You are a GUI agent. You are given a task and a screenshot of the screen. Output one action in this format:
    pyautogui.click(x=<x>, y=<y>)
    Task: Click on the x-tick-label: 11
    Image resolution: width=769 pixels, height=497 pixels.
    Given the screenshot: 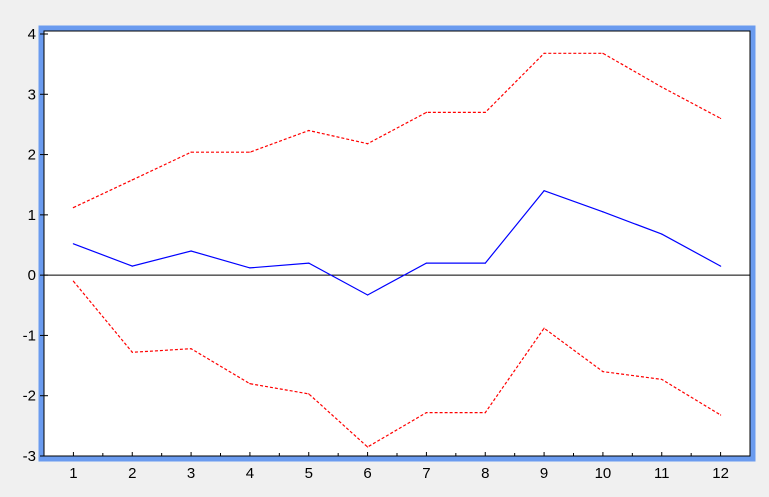 What is the action you would take?
    pyautogui.click(x=662, y=473)
    